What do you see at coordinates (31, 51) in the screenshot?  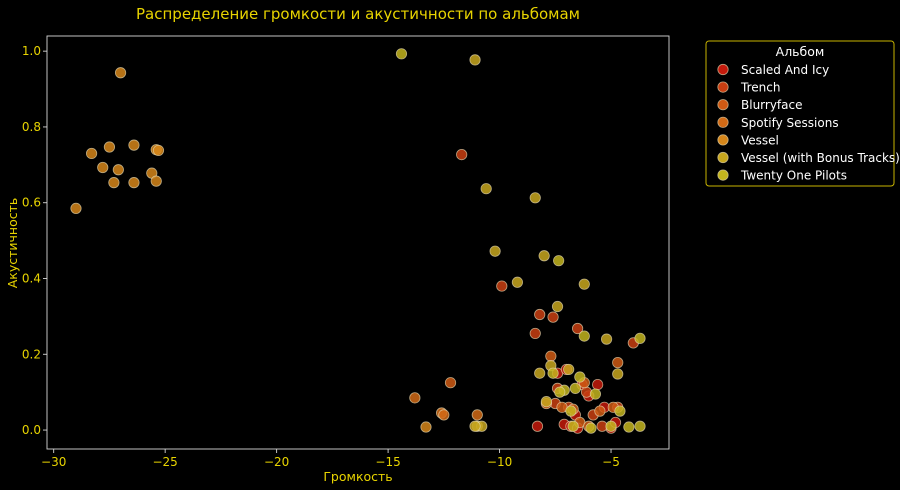 I see `y-tick-label: 1.0` at bounding box center [31, 51].